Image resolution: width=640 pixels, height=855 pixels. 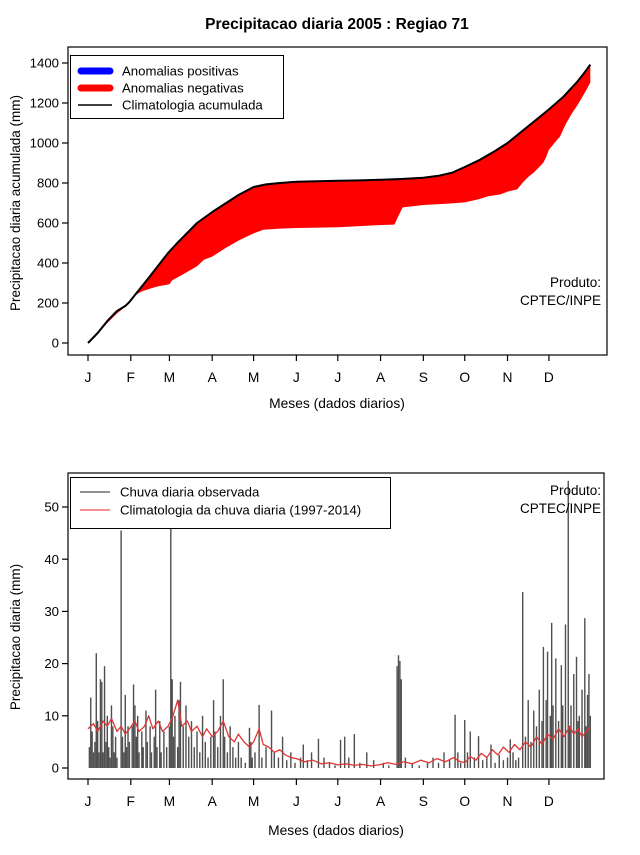 I want to click on y-tick-label: 20, so click(x=51, y=663).